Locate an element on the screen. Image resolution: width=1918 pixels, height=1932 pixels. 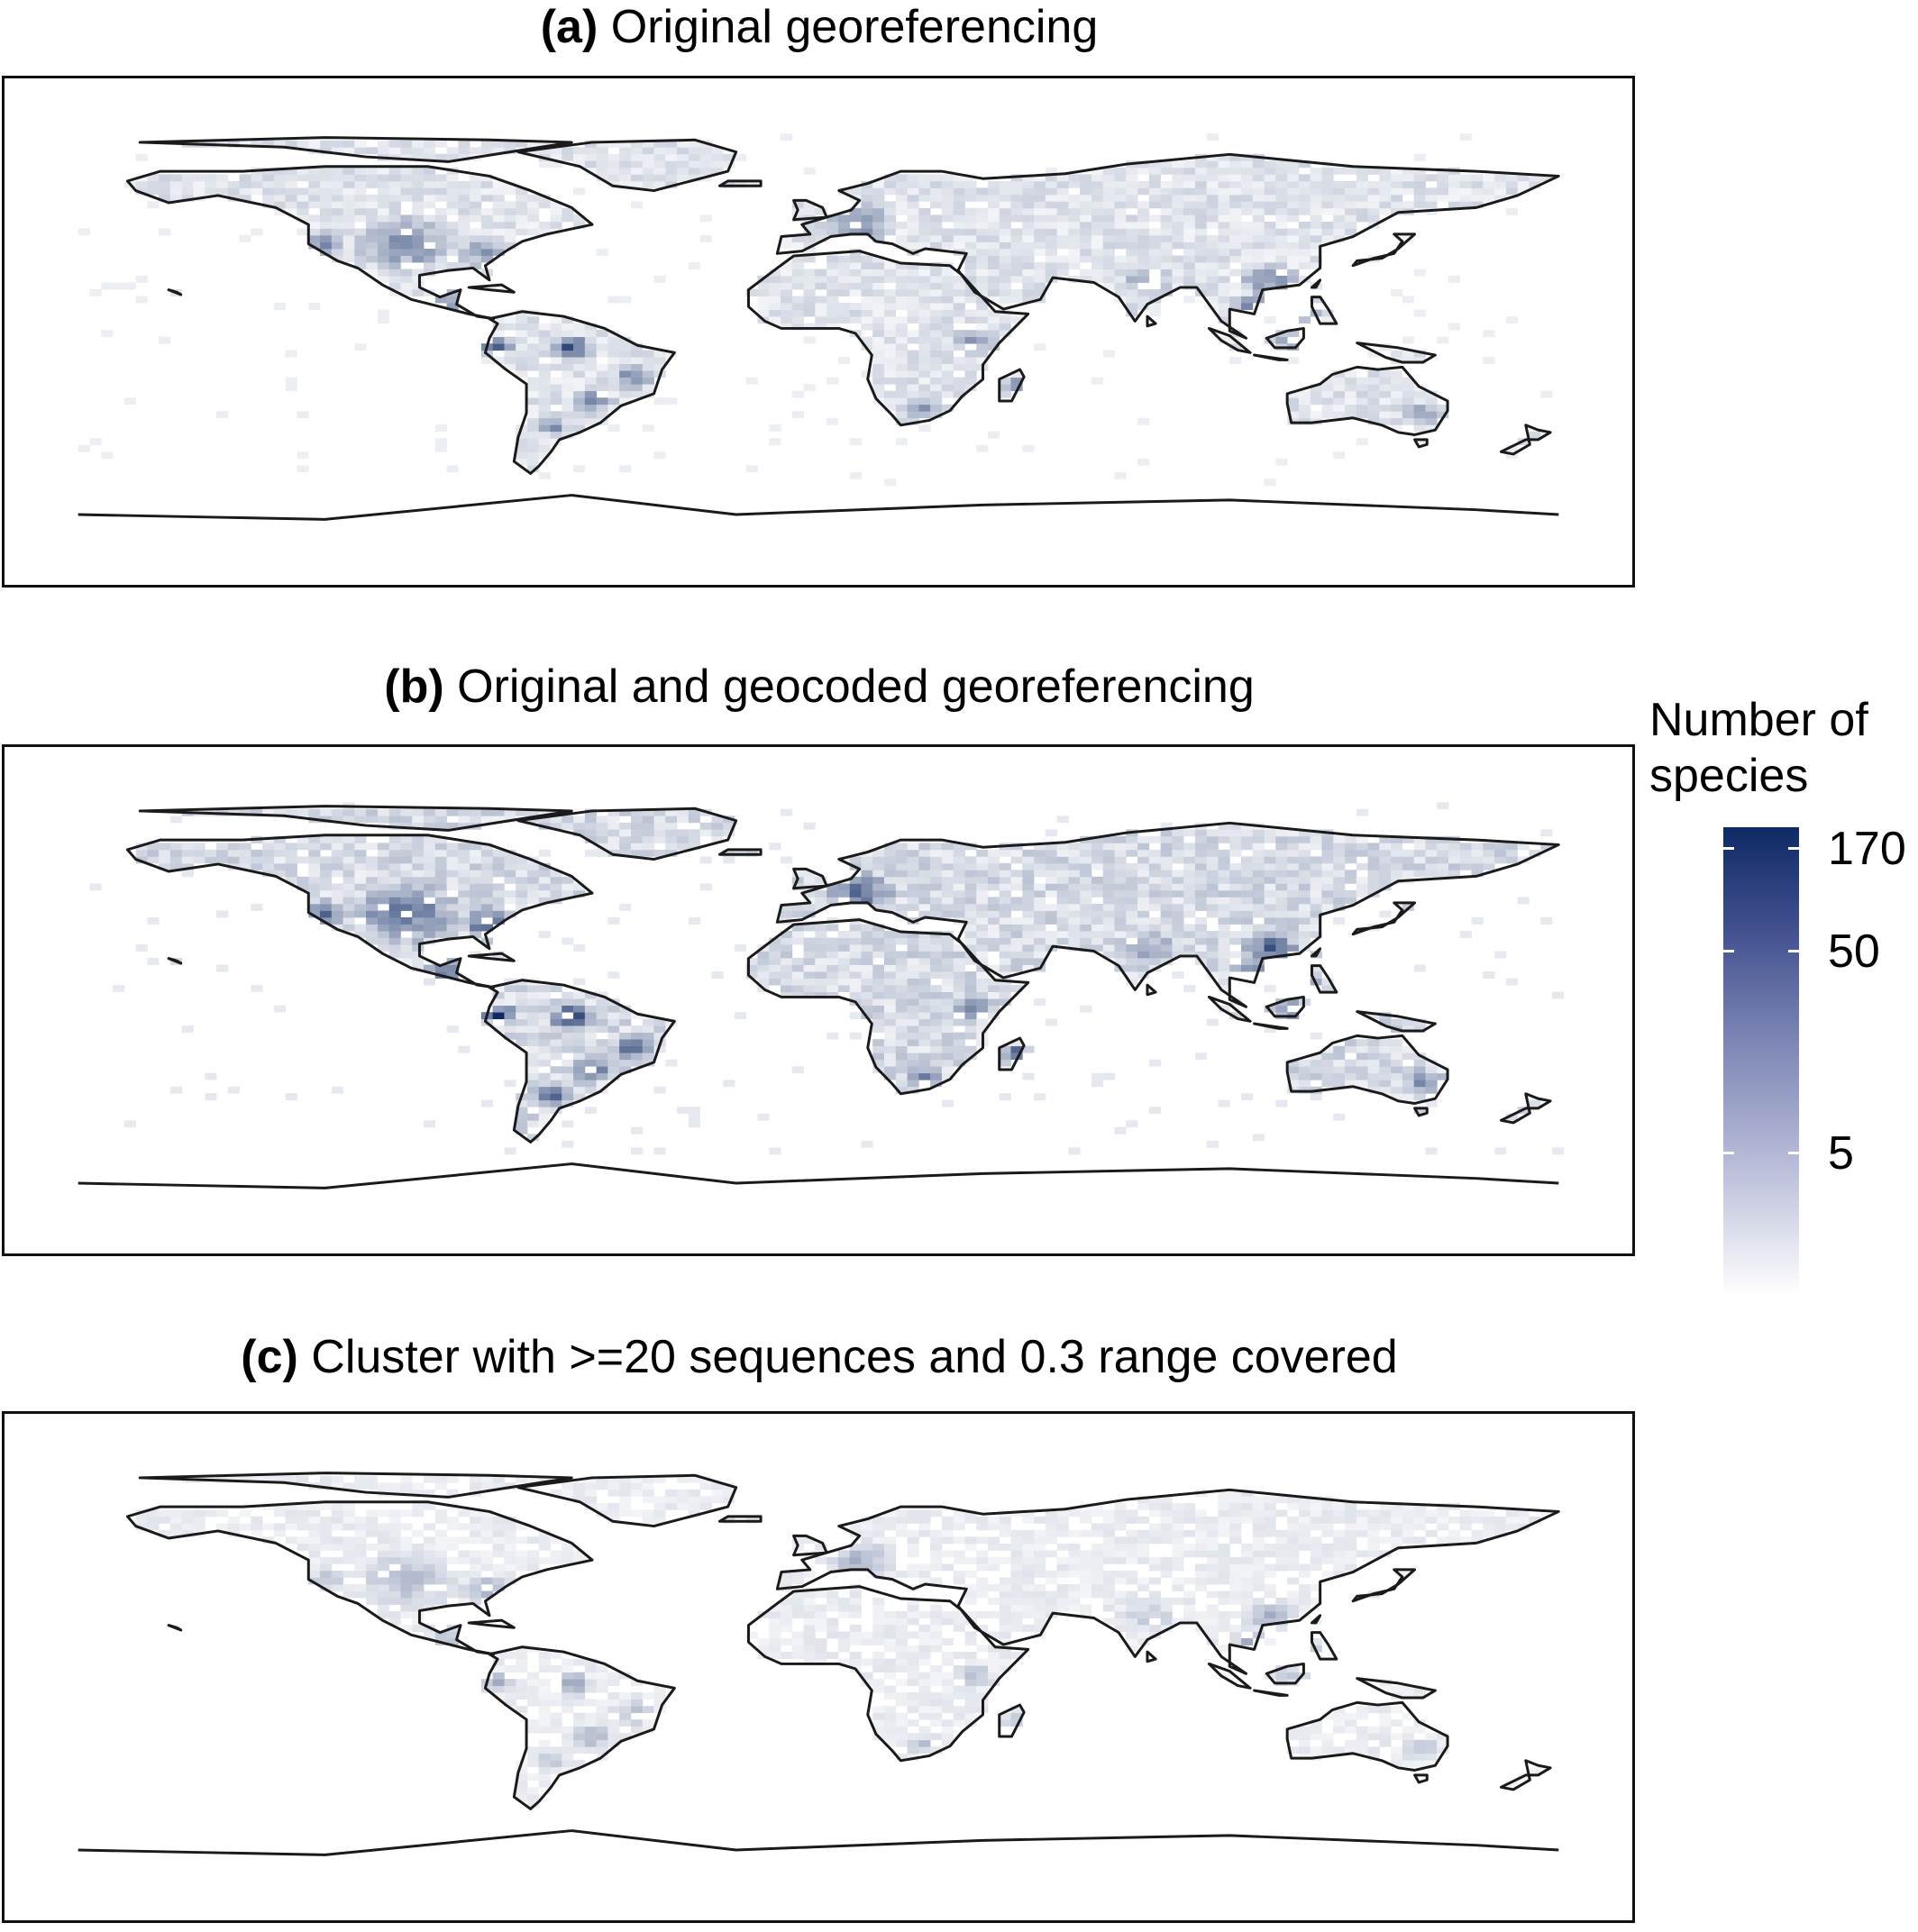
coastline-path is located at coordinates (491, 288).